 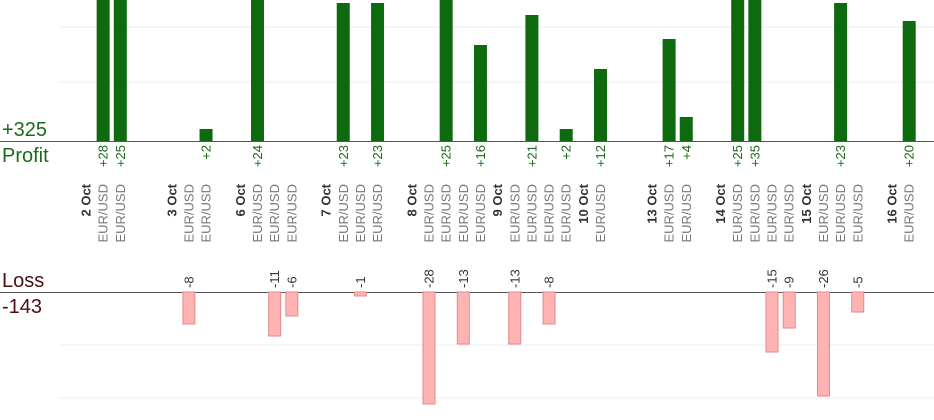 What do you see at coordinates (429, 278) in the screenshot?
I see `loss-value-label: -28` at bounding box center [429, 278].